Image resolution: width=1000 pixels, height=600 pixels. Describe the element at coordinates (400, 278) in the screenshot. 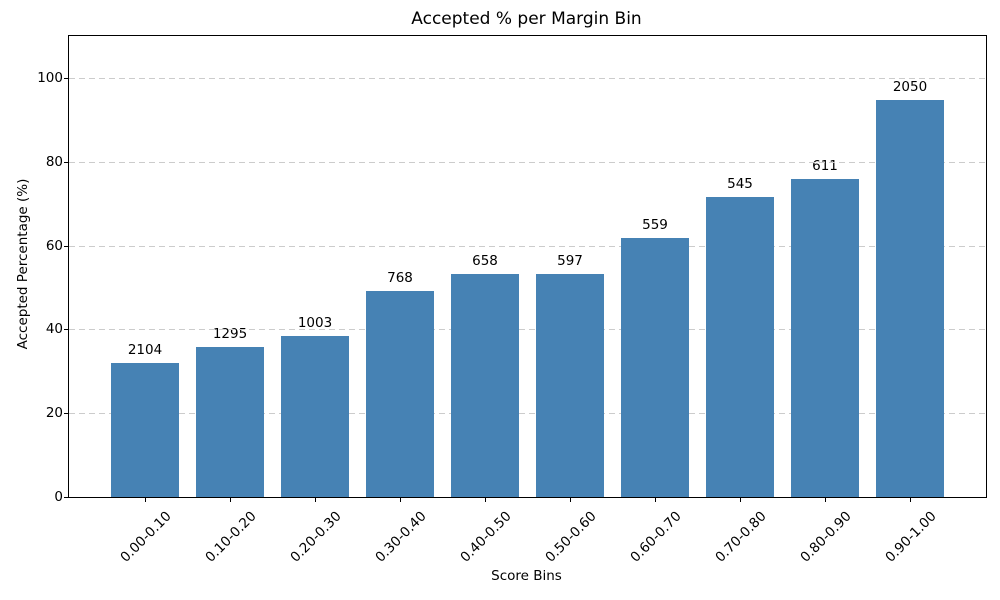

I see `bar-count-label: 768` at that location.